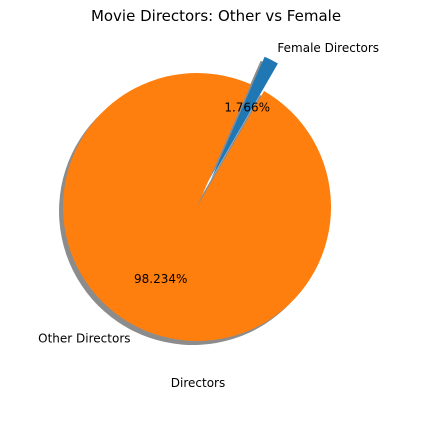 This screenshot has height=432, width=432. I want to click on slice-pct-label-0: 1.766%, so click(247, 108).